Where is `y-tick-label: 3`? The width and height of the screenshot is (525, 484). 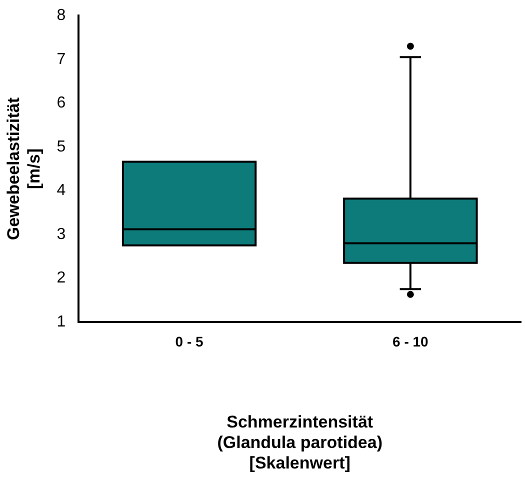 y-tick-label: 3 is located at coordinates (61, 234).